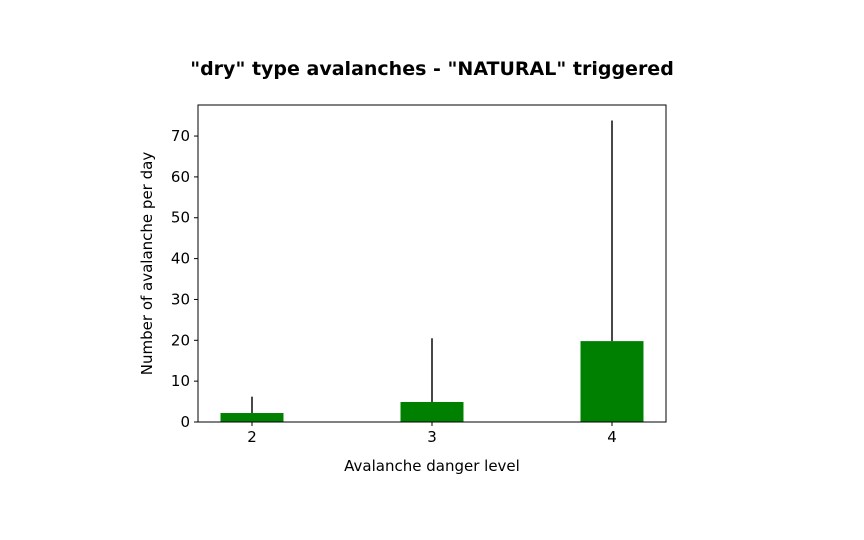 The height and width of the screenshot is (540, 864). Describe the element at coordinates (180, 299) in the screenshot. I see `y-tick-label: 30` at that location.